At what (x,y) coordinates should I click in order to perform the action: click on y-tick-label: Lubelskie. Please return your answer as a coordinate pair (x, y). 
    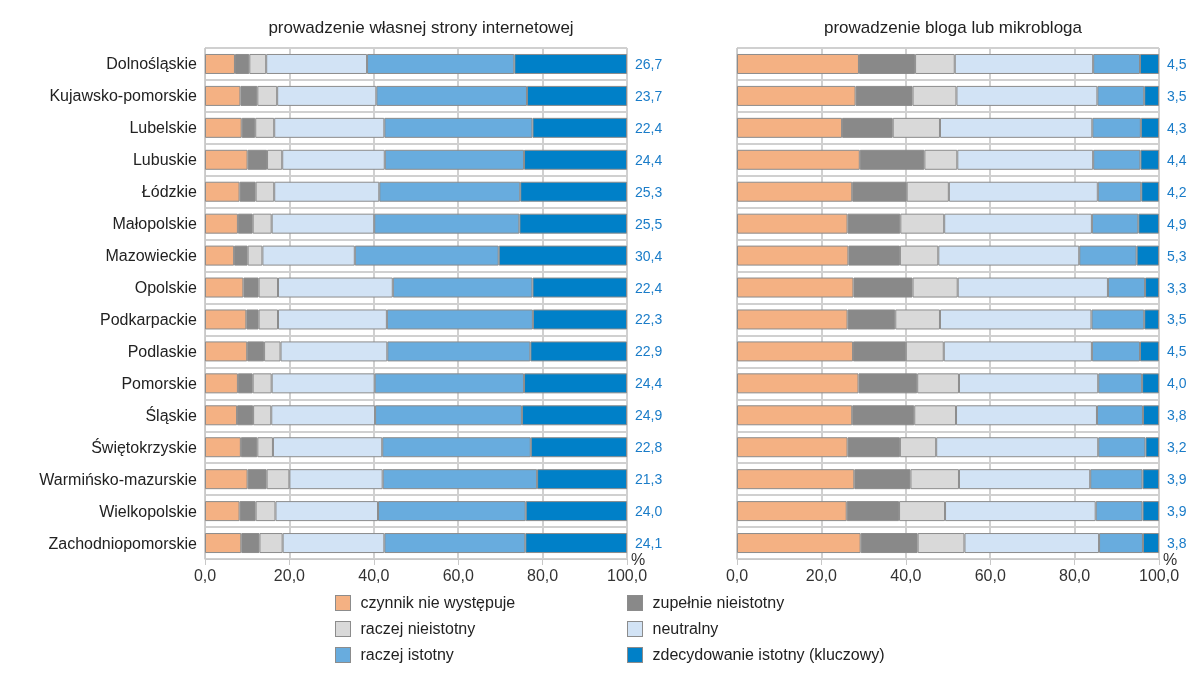
    Looking at the image, I should click on (163, 128).